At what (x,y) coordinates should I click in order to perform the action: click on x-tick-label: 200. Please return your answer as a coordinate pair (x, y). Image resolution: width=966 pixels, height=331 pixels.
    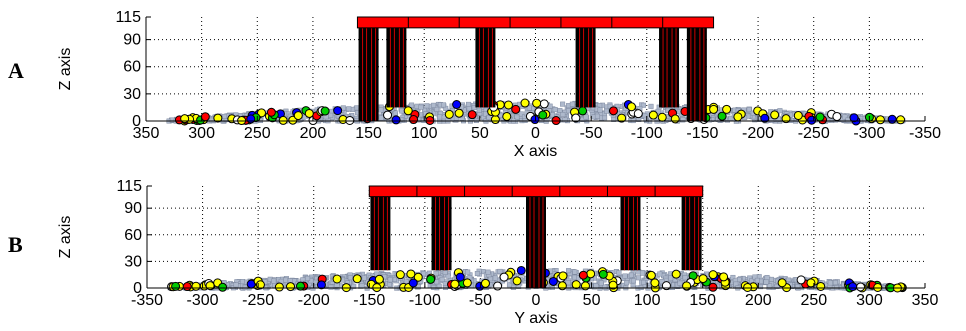
    Looking at the image, I should click on (313, 133).